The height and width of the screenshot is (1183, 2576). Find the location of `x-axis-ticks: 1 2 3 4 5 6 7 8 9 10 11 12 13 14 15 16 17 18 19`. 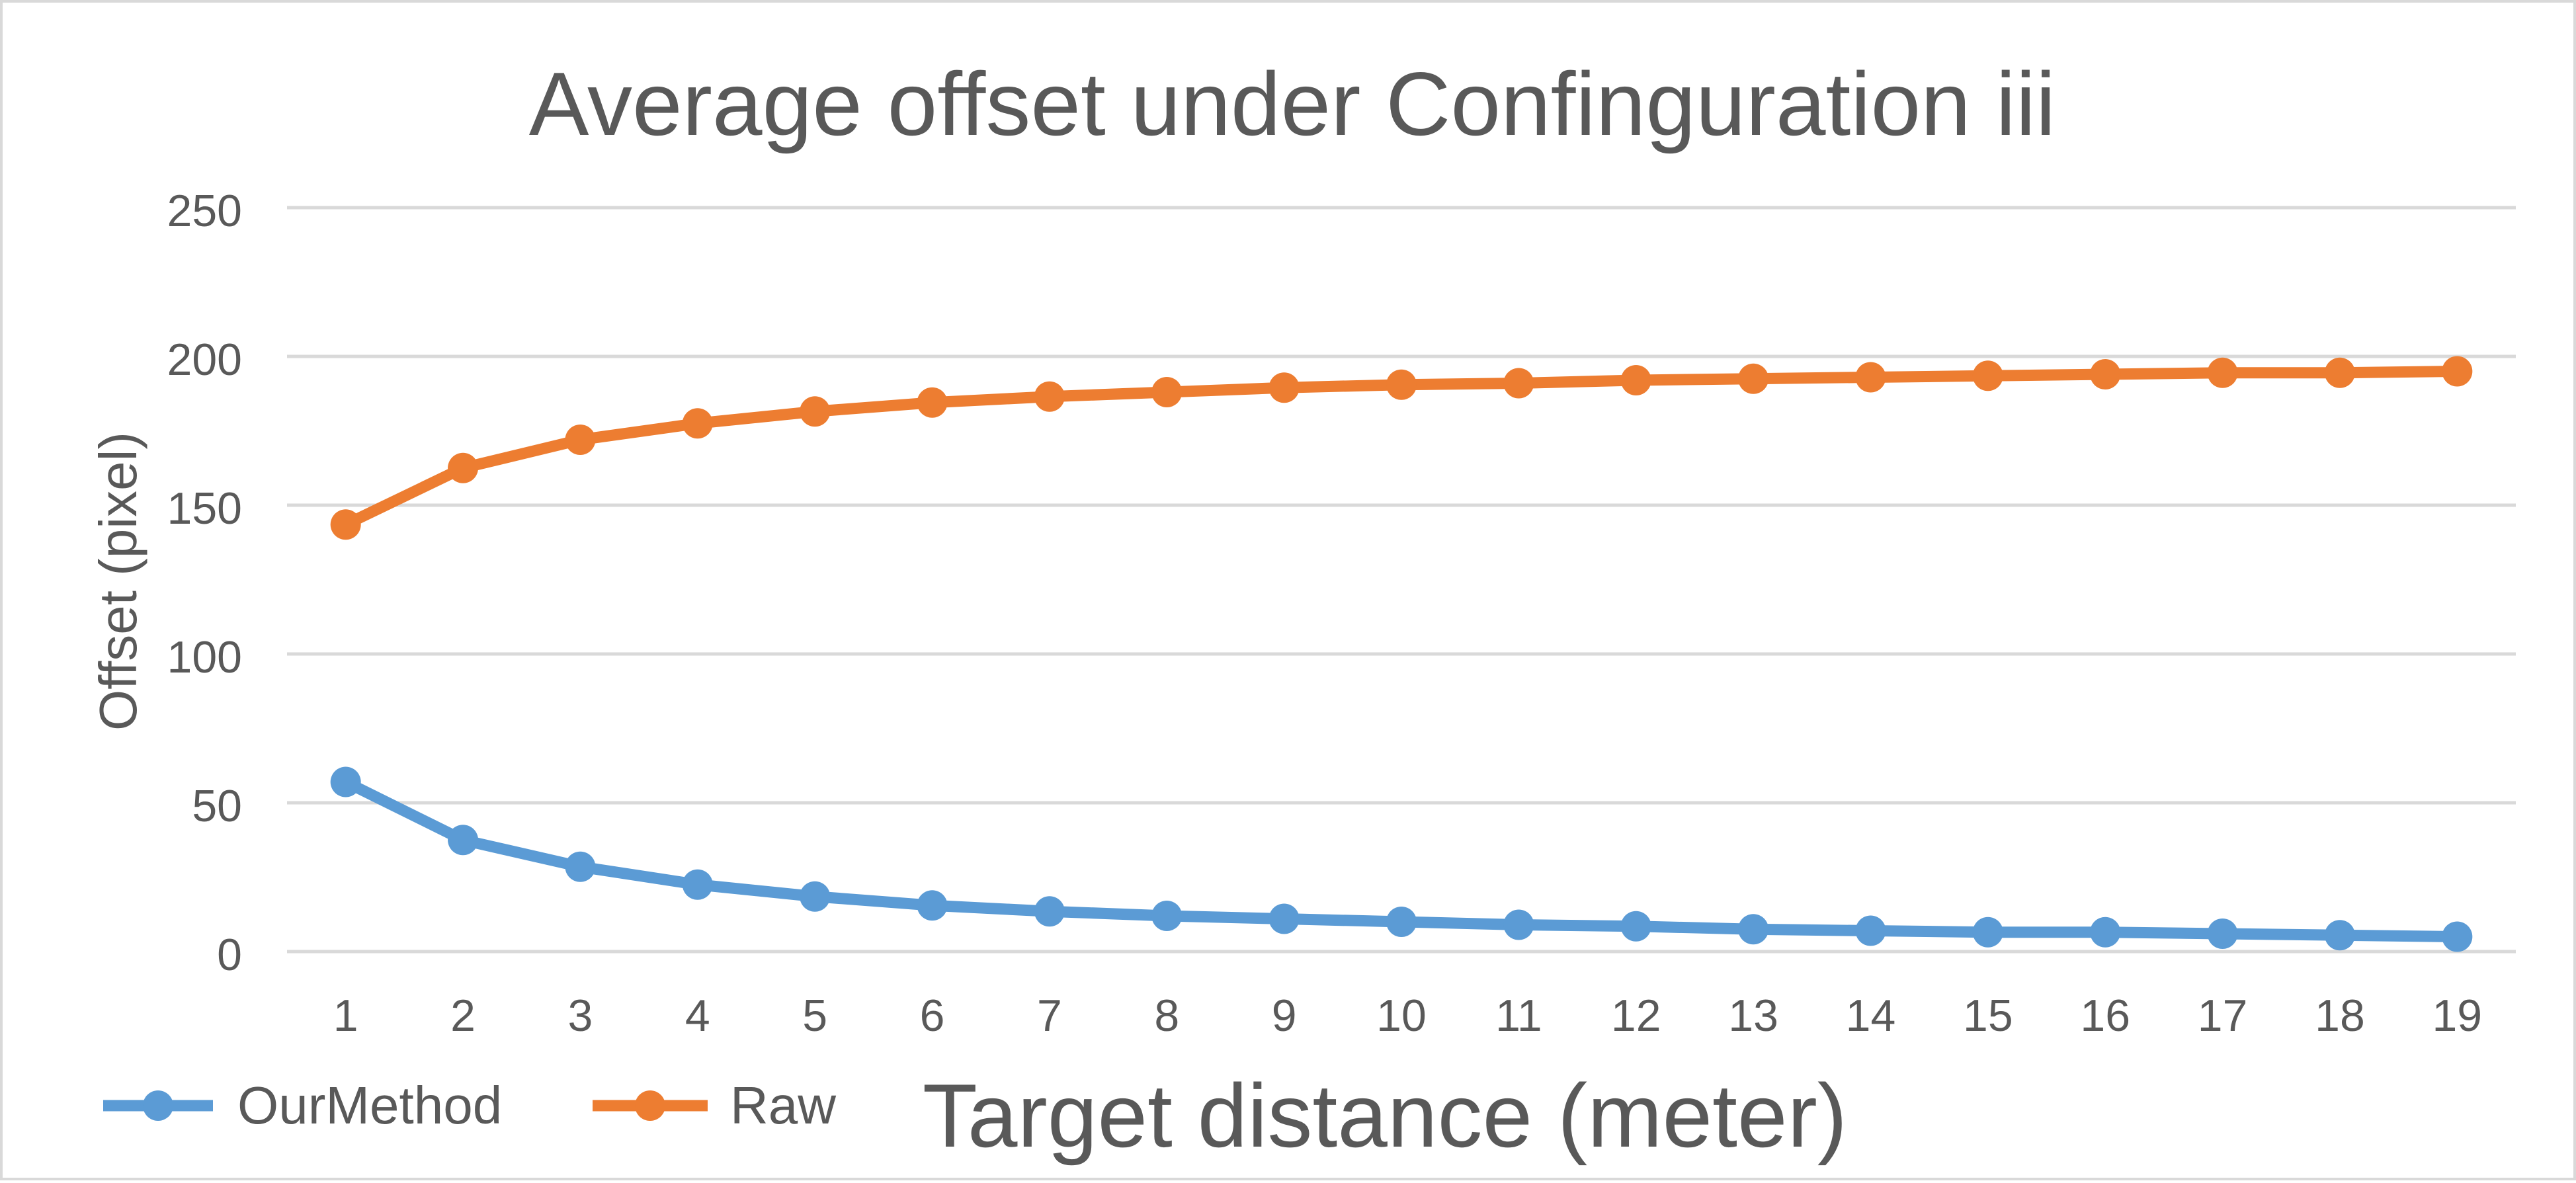

x-axis-ticks: 1 2 3 4 5 6 7 8 9 10 11 12 13 14 15 16 17 18 19 is located at coordinates (1407, 1016).